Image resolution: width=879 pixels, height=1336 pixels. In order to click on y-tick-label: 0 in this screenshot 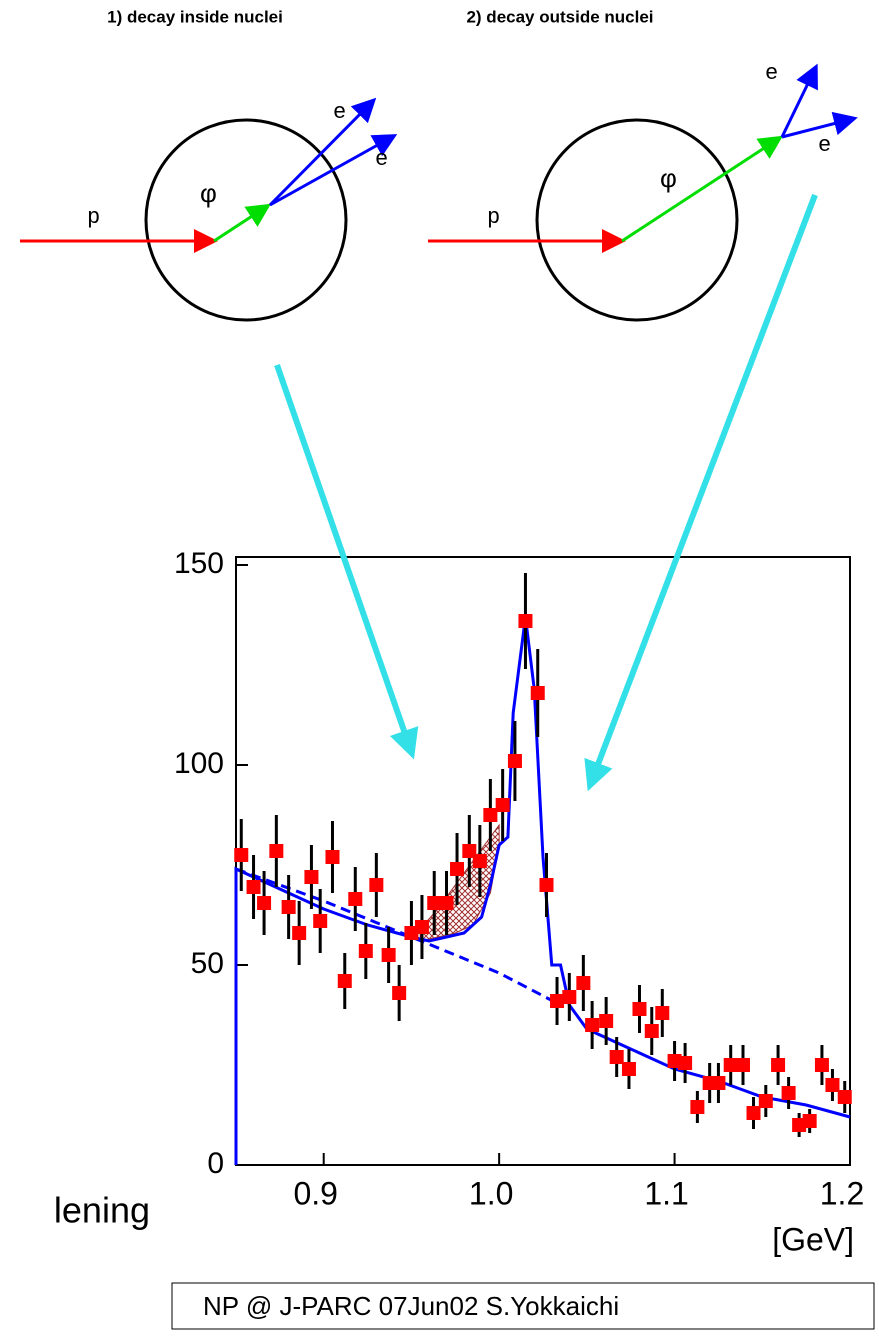, I will do `click(215, 1163)`.